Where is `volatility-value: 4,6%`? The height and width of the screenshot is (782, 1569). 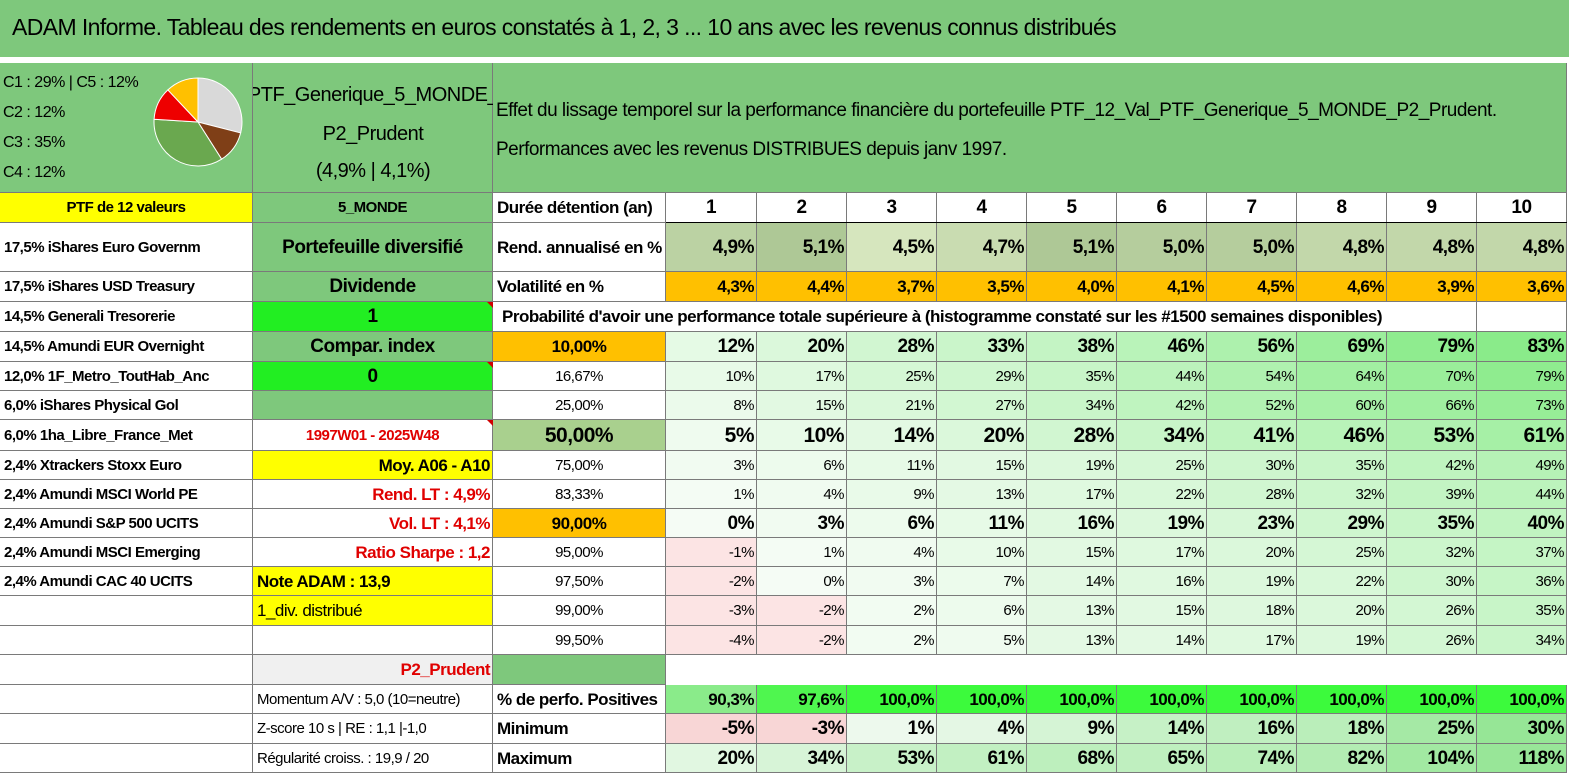
volatility-value: 4,6% is located at coordinates (1342, 287).